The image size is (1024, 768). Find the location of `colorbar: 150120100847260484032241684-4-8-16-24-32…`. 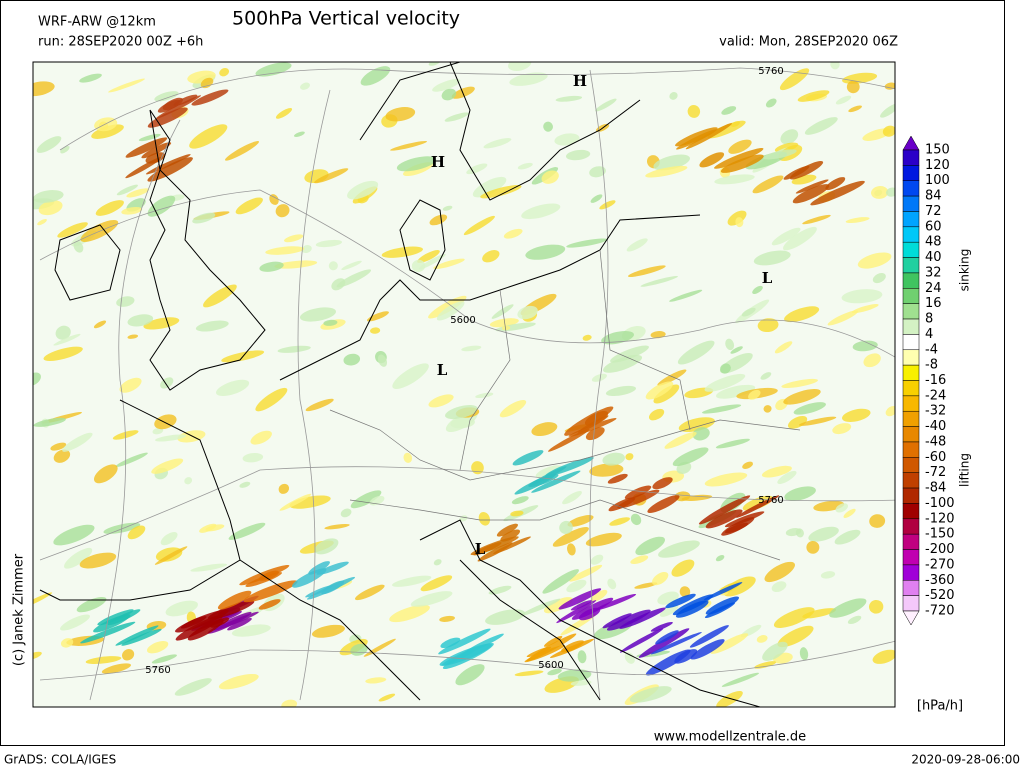

colorbar: 150120100847260484032241684-4-8-16-24-32… is located at coordinates (928, 380).